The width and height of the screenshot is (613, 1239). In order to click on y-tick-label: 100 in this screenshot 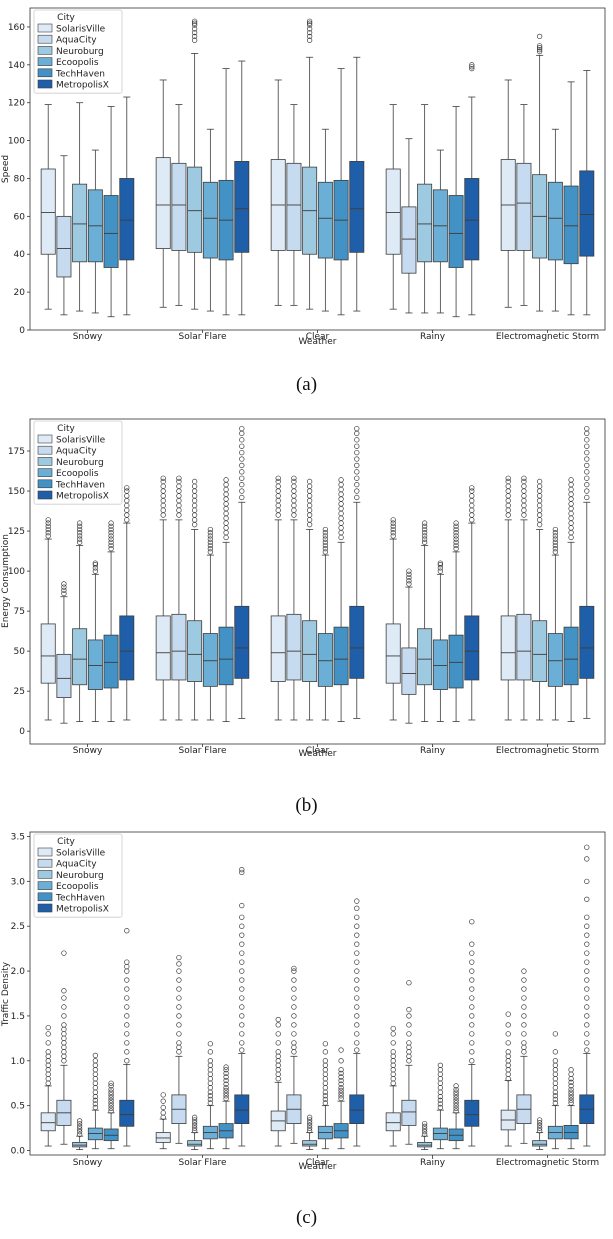, I will do `click(16, 142)`.